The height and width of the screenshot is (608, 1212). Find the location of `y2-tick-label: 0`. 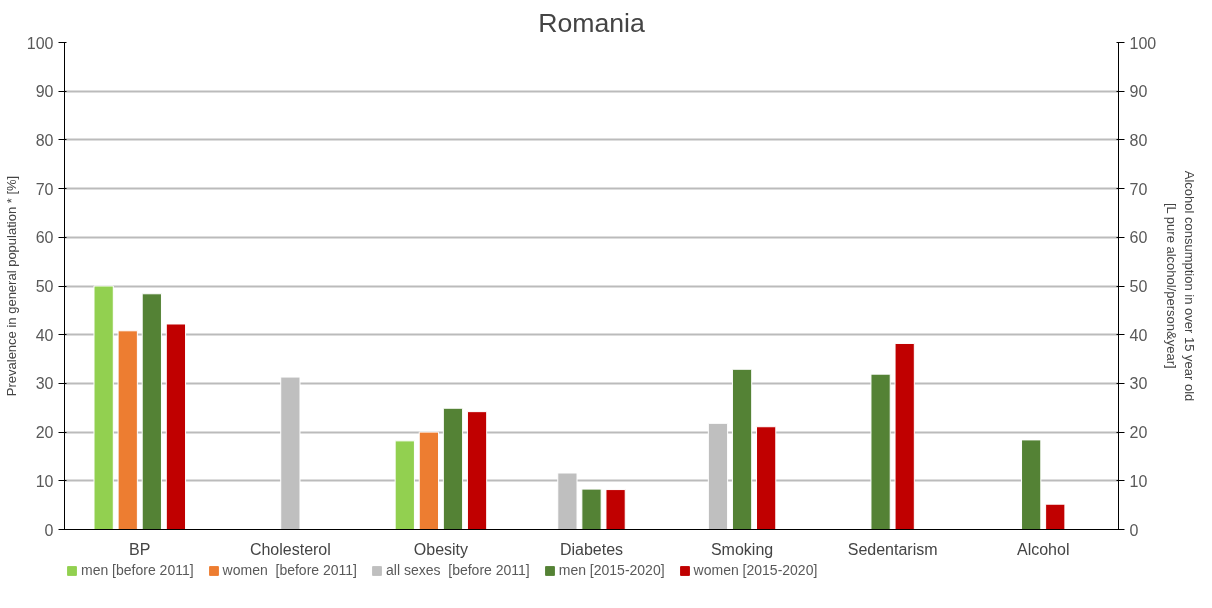

y2-tick-label: 0 is located at coordinates (1134, 530).